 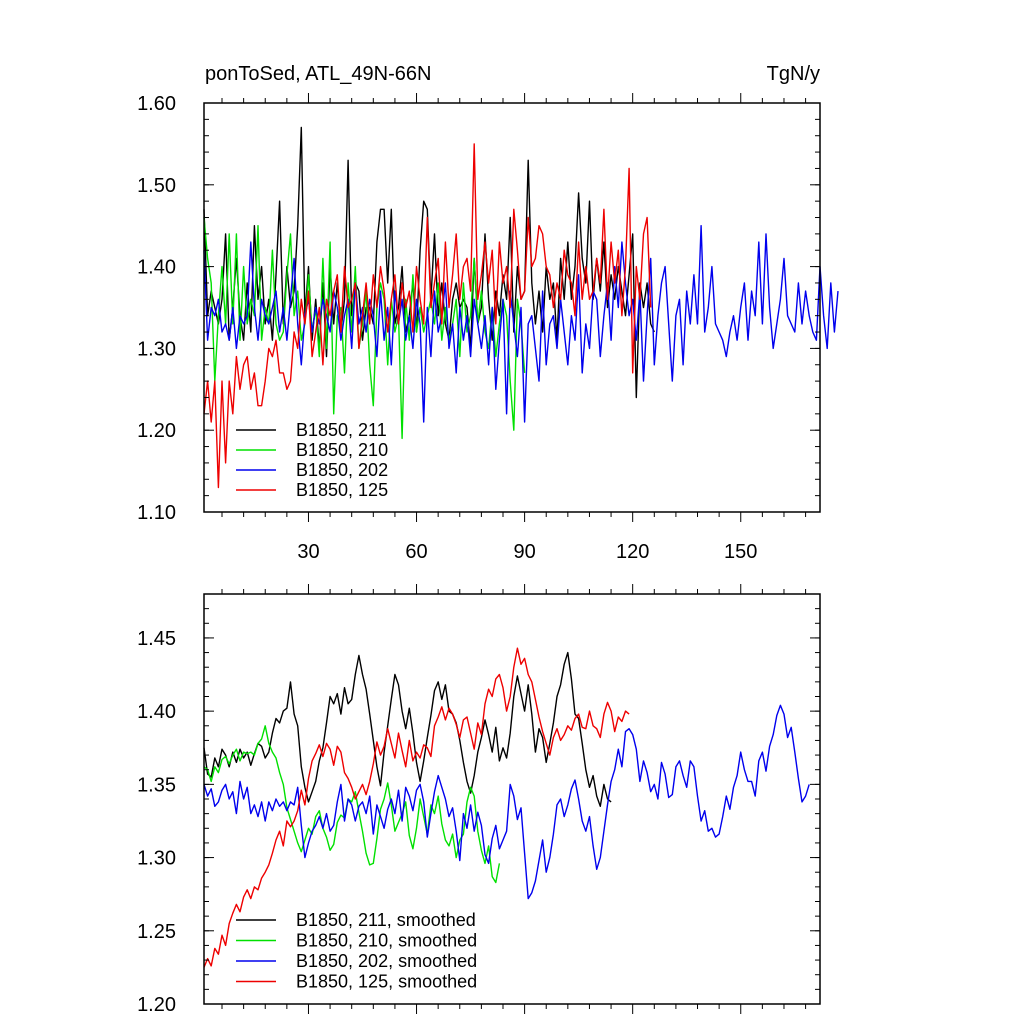 I want to click on top-y-tick-label: 1.30, so click(x=156, y=349).